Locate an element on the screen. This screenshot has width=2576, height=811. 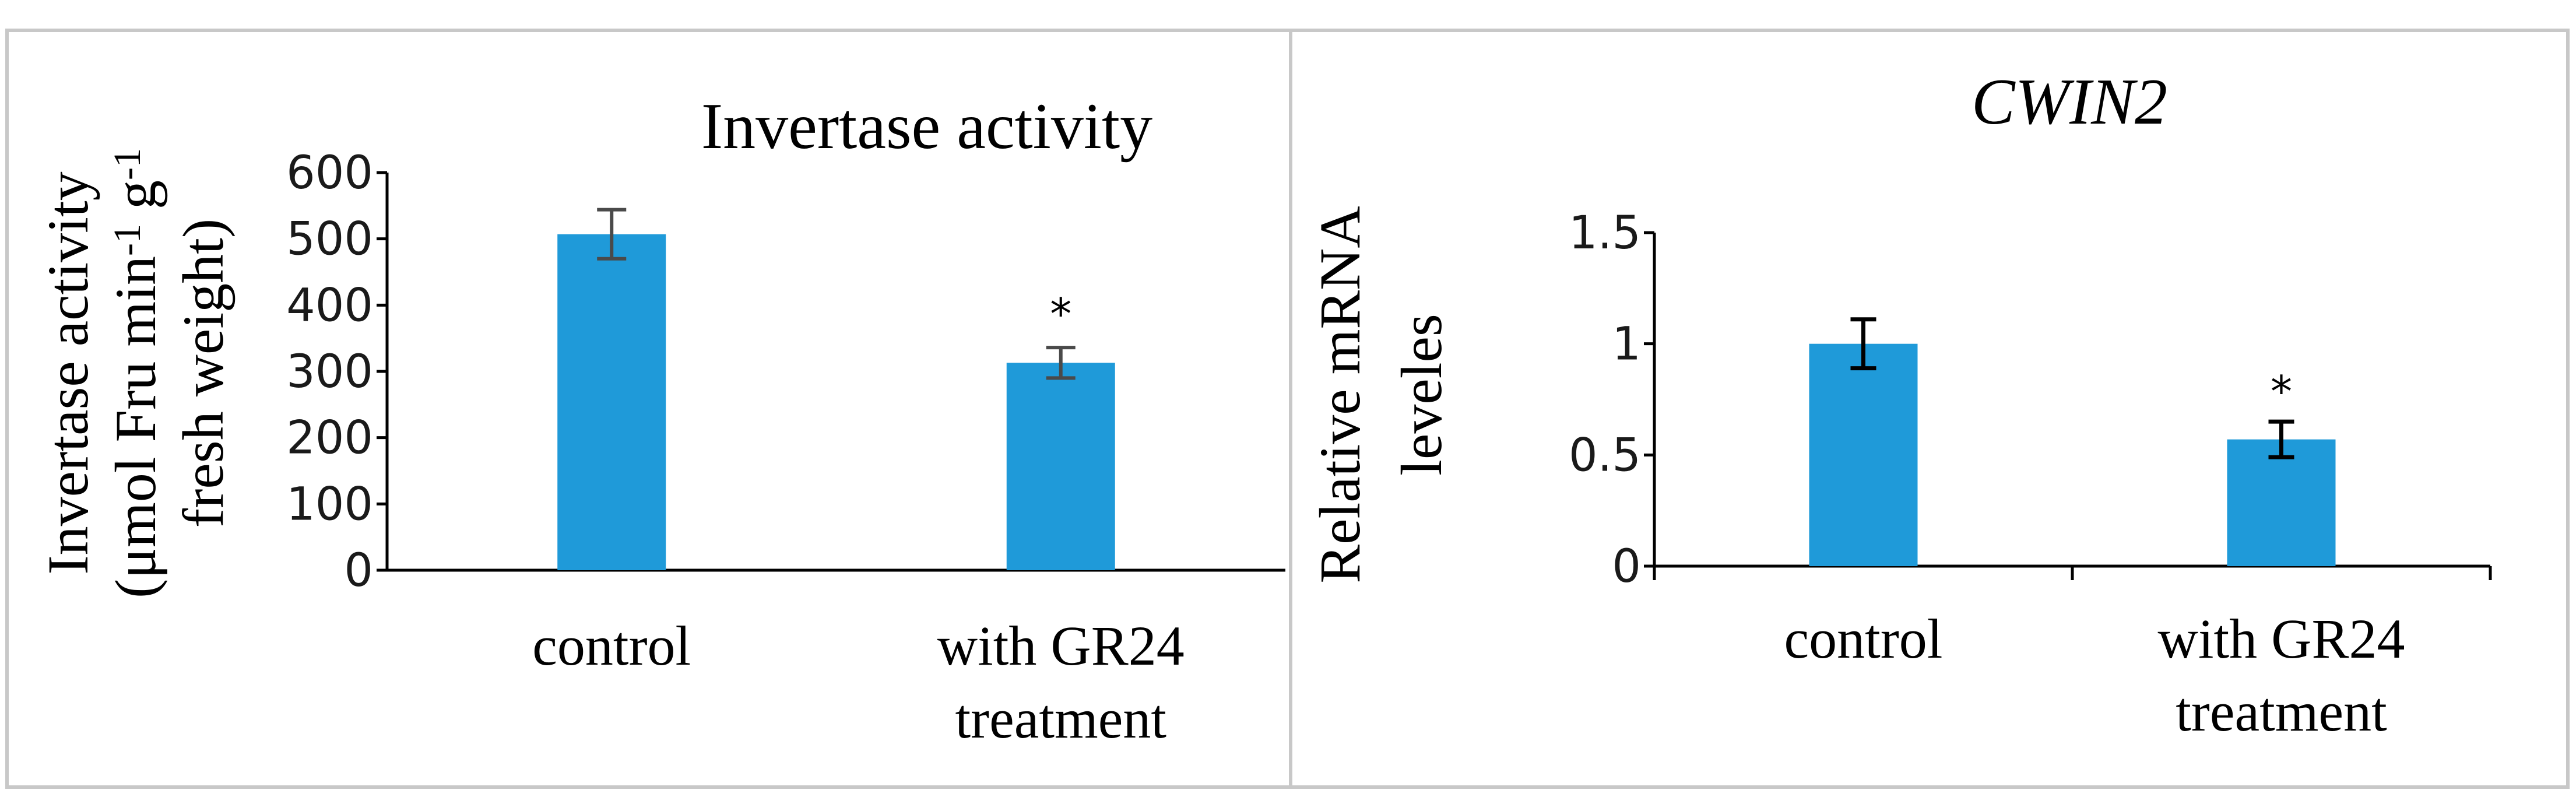
y-tick-label: 600 is located at coordinates (329, 173).